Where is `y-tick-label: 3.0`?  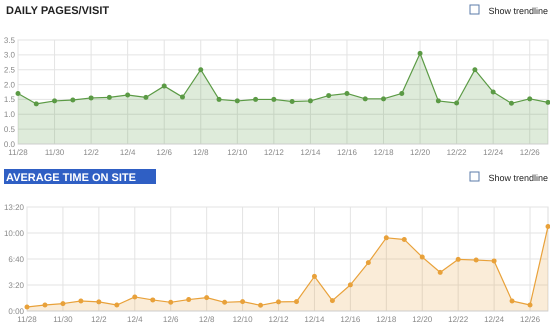
y-tick-label: 3.0 is located at coordinates (10, 55).